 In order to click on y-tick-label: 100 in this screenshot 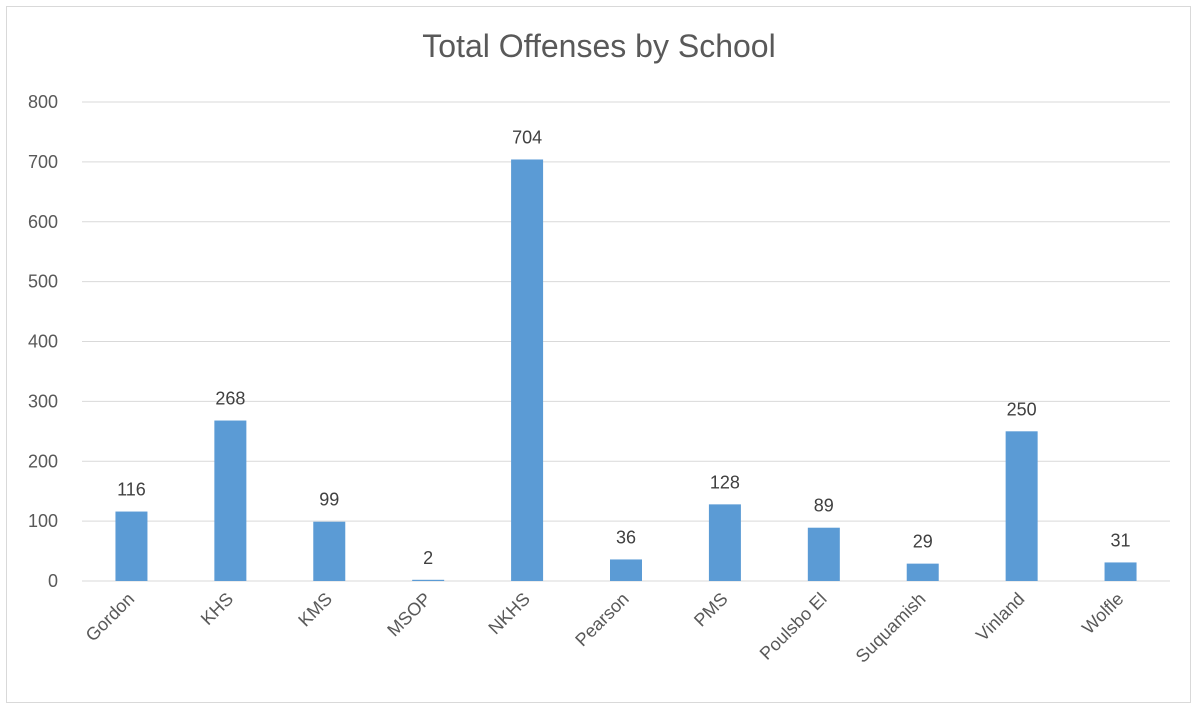, I will do `click(43, 521)`.